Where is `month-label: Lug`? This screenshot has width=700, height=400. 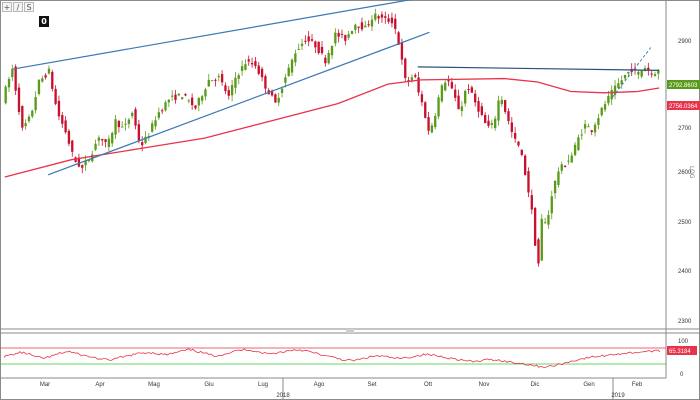
month-label: Lug is located at coordinates (263, 385).